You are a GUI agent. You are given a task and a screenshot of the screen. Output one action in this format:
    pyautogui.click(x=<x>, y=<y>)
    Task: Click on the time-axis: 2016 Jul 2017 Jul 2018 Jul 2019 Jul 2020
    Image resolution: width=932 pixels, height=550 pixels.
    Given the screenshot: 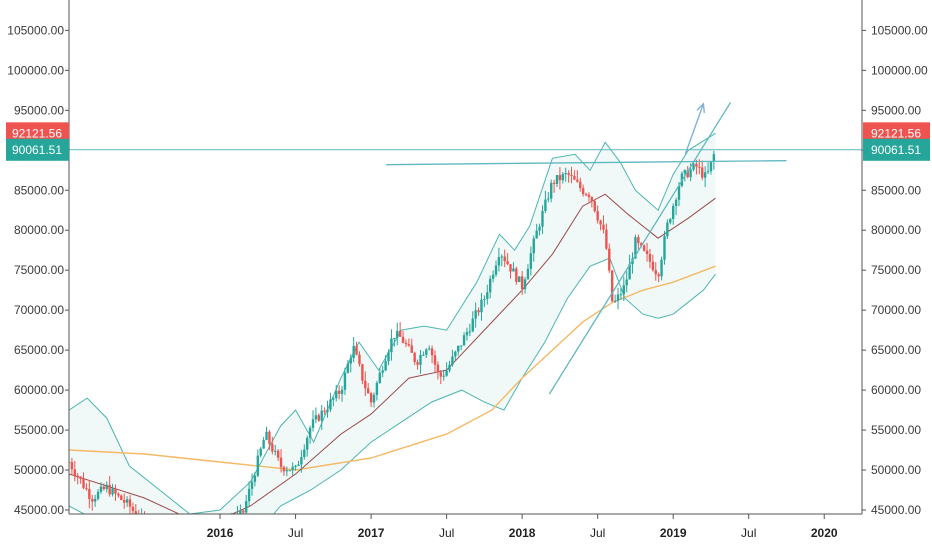 What is the action you would take?
    pyautogui.click(x=522, y=527)
    